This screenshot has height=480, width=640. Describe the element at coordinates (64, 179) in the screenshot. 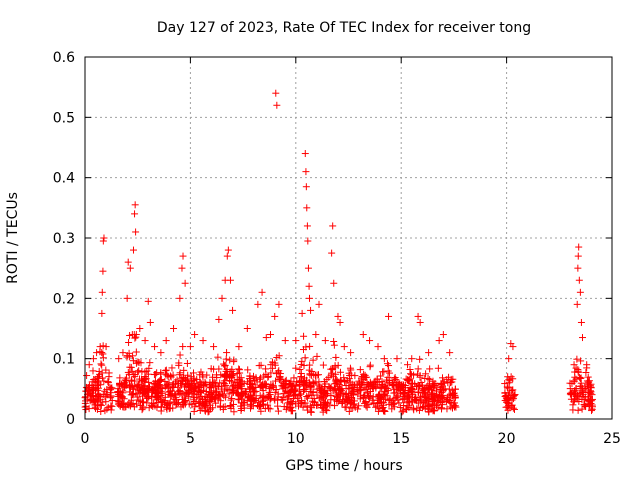

I see `y-tick-label: 0.4` at that location.